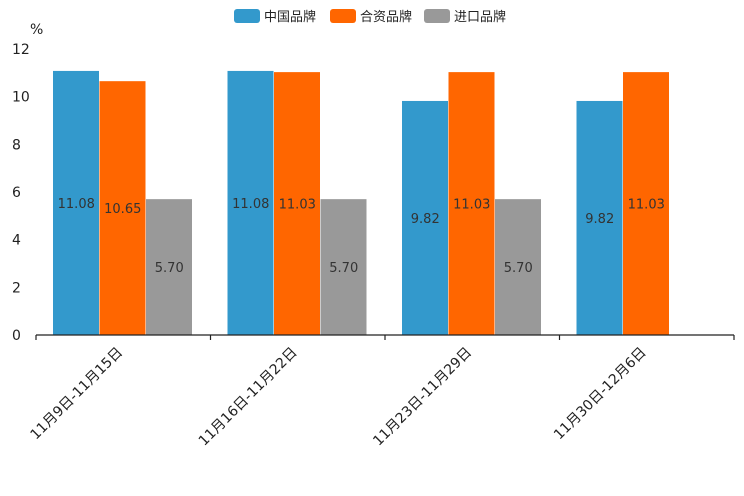  Describe the element at coordinates (248, 397) in the screenshot. I see `x-tick-label: 11月16日-11月22日` at that location.